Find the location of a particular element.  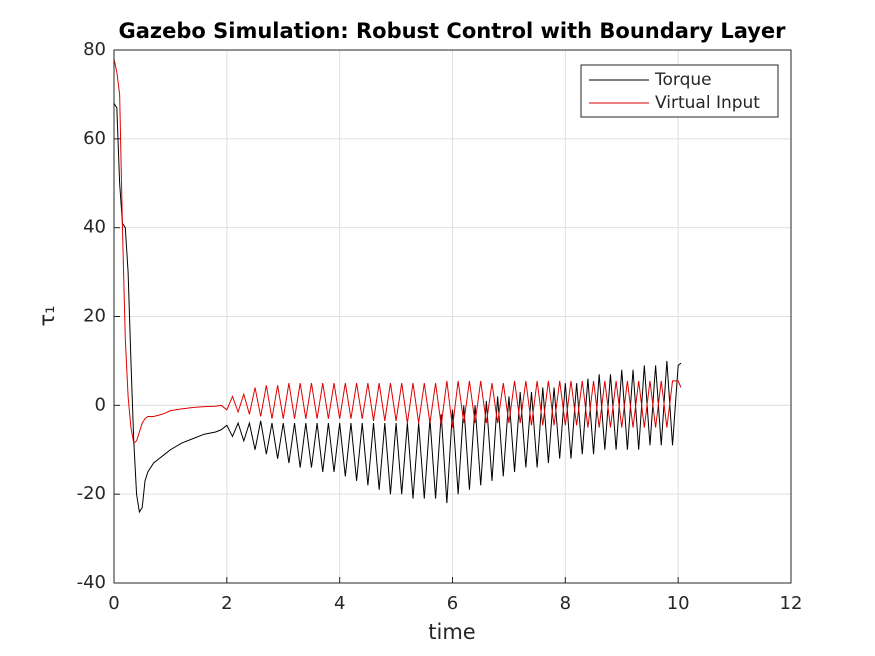

legend-label: Virtual Input is located at coordinates (707, 103).